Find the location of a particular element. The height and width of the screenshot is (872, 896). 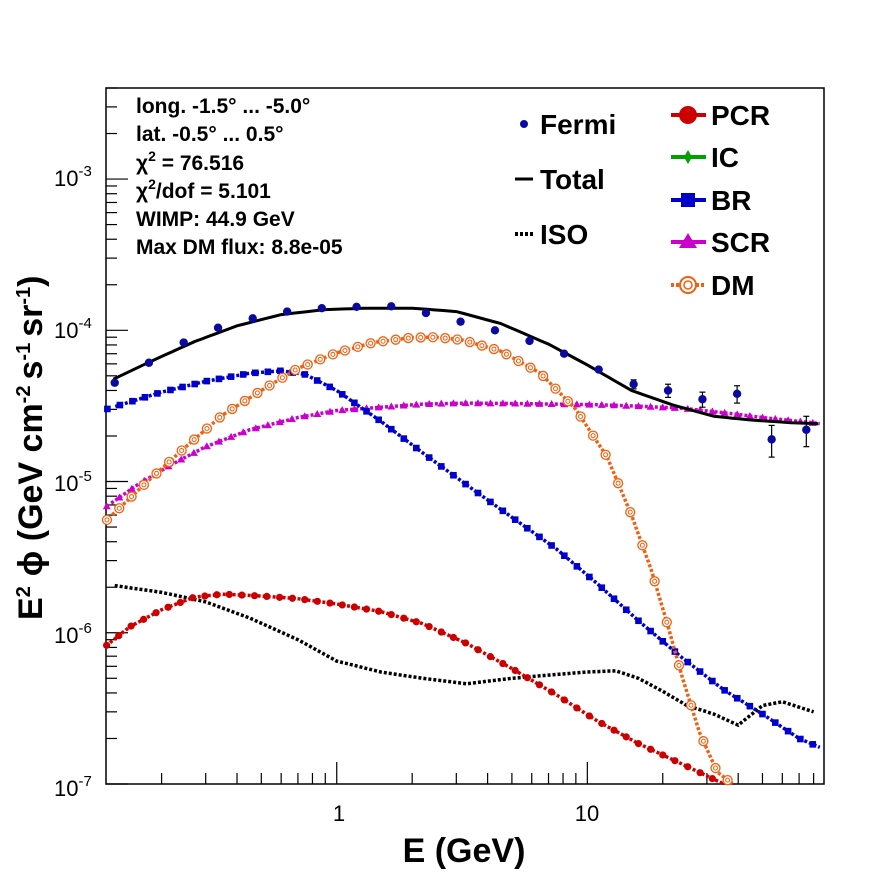

y-tick-label-1e-4: 10⁻⁴ is located at coordinates (73, 329).